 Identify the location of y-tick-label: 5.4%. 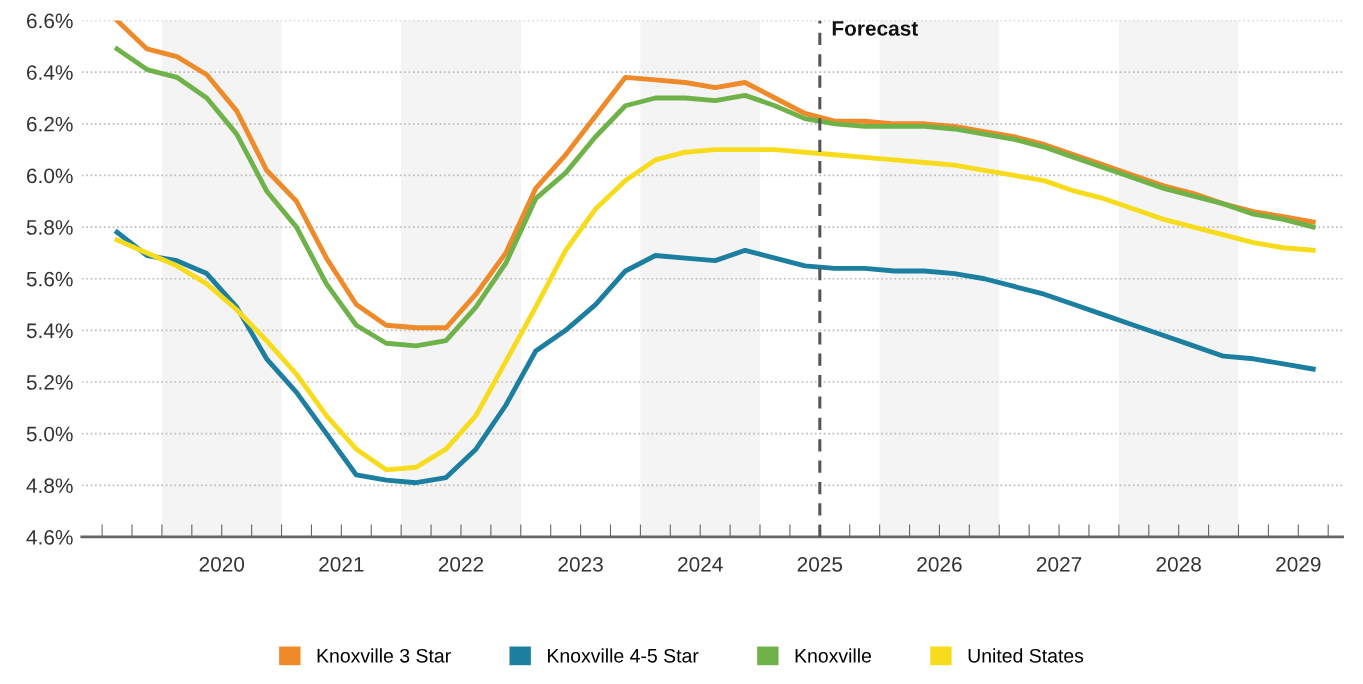
(49, 331).